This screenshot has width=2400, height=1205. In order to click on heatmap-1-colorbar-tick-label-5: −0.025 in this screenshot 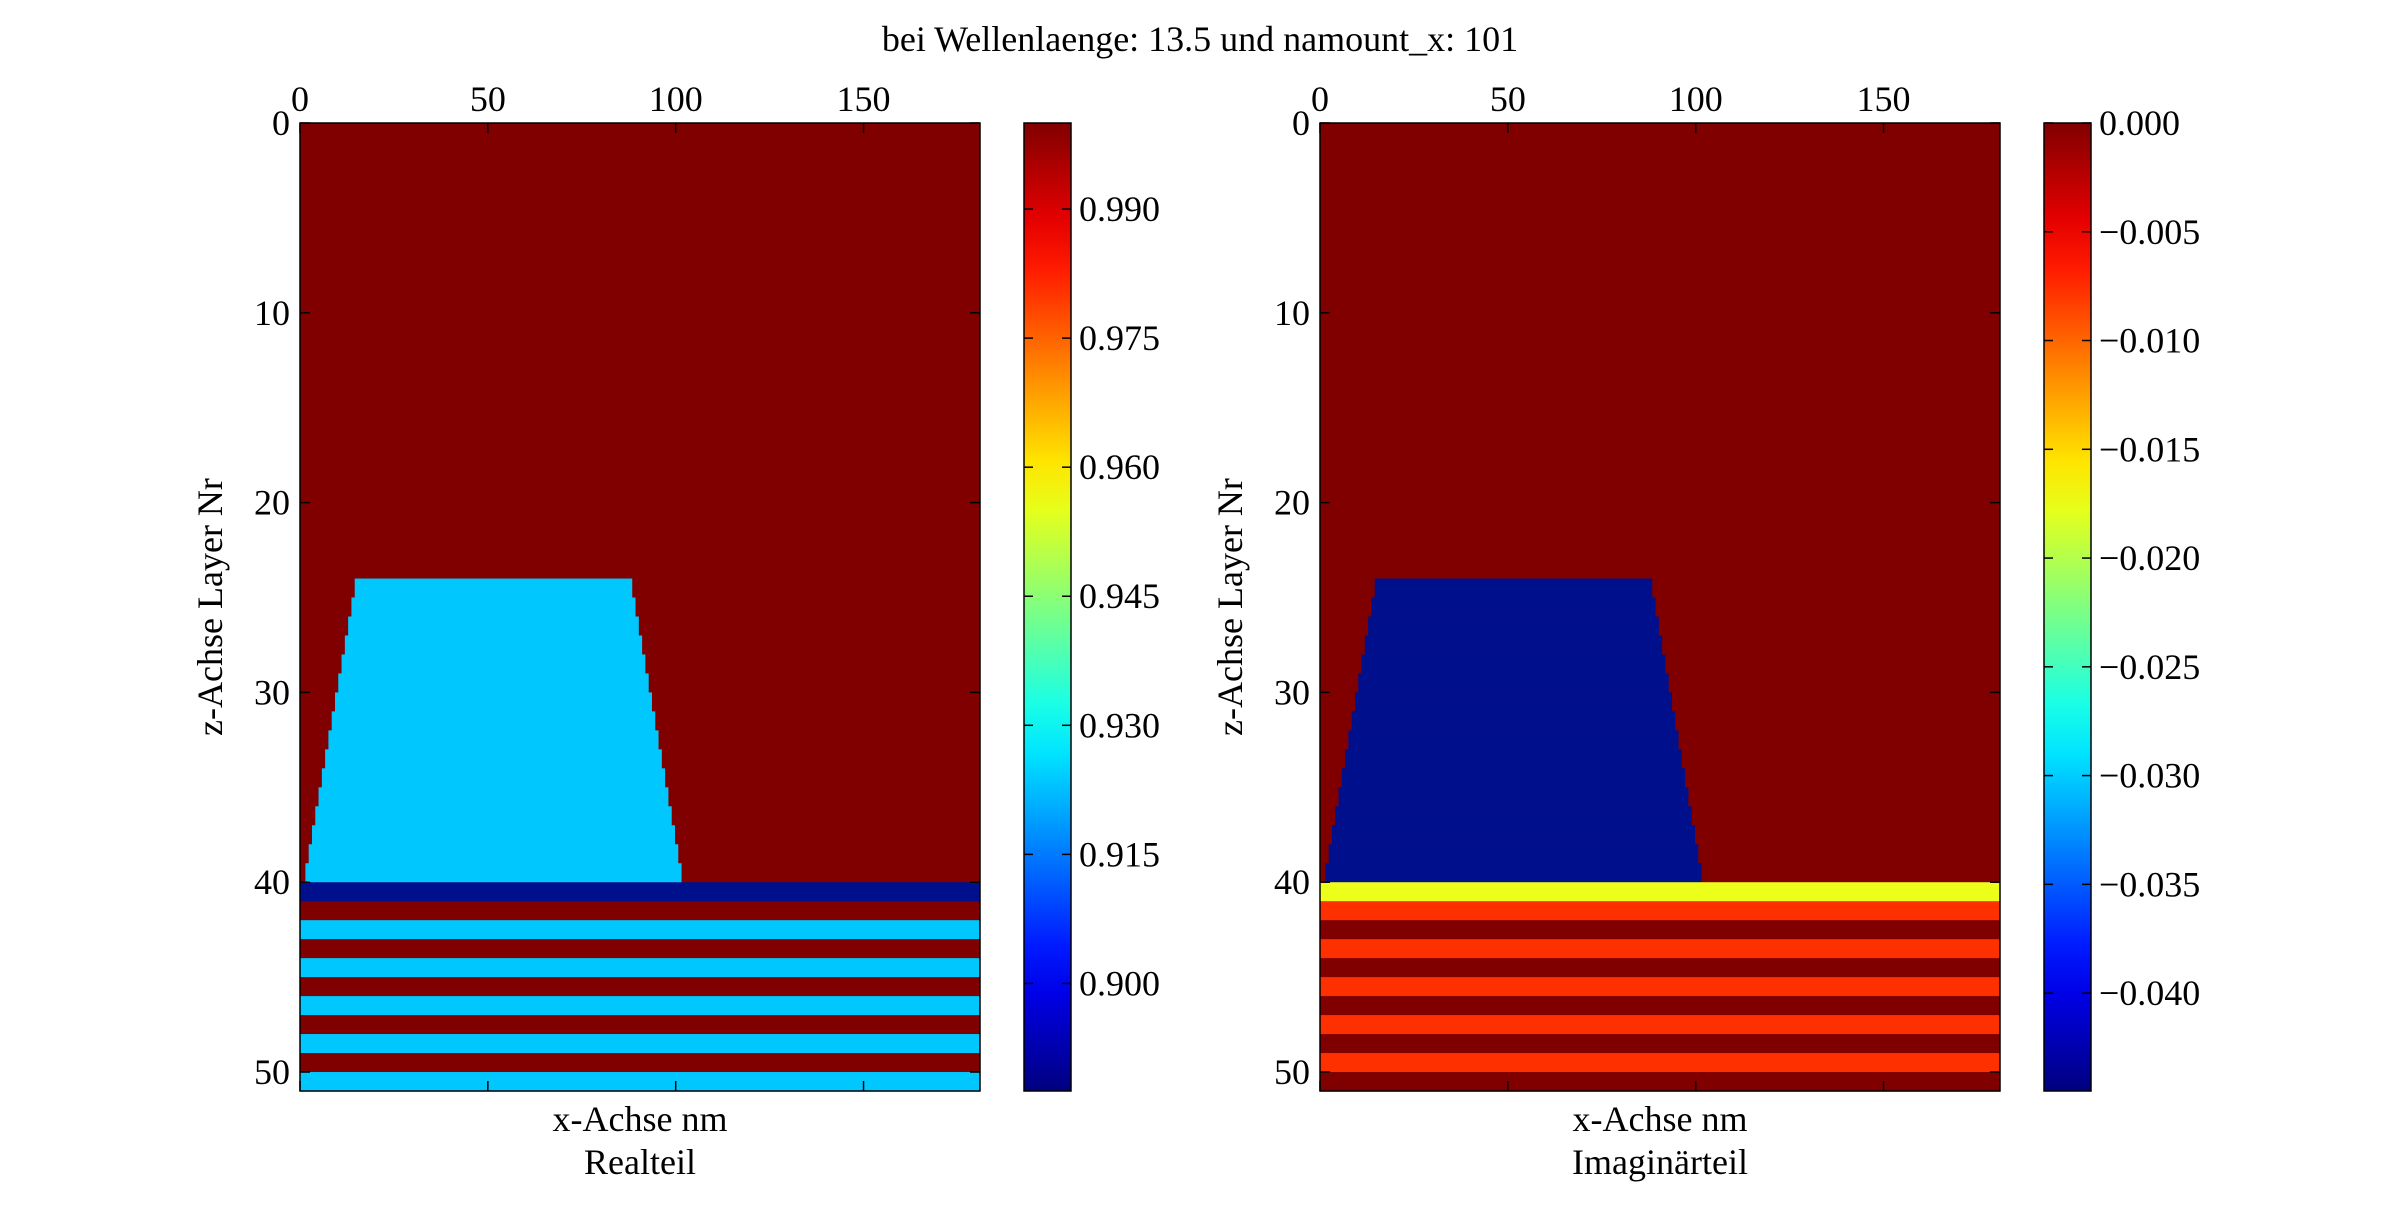, I will do `click(2149, 667)`.